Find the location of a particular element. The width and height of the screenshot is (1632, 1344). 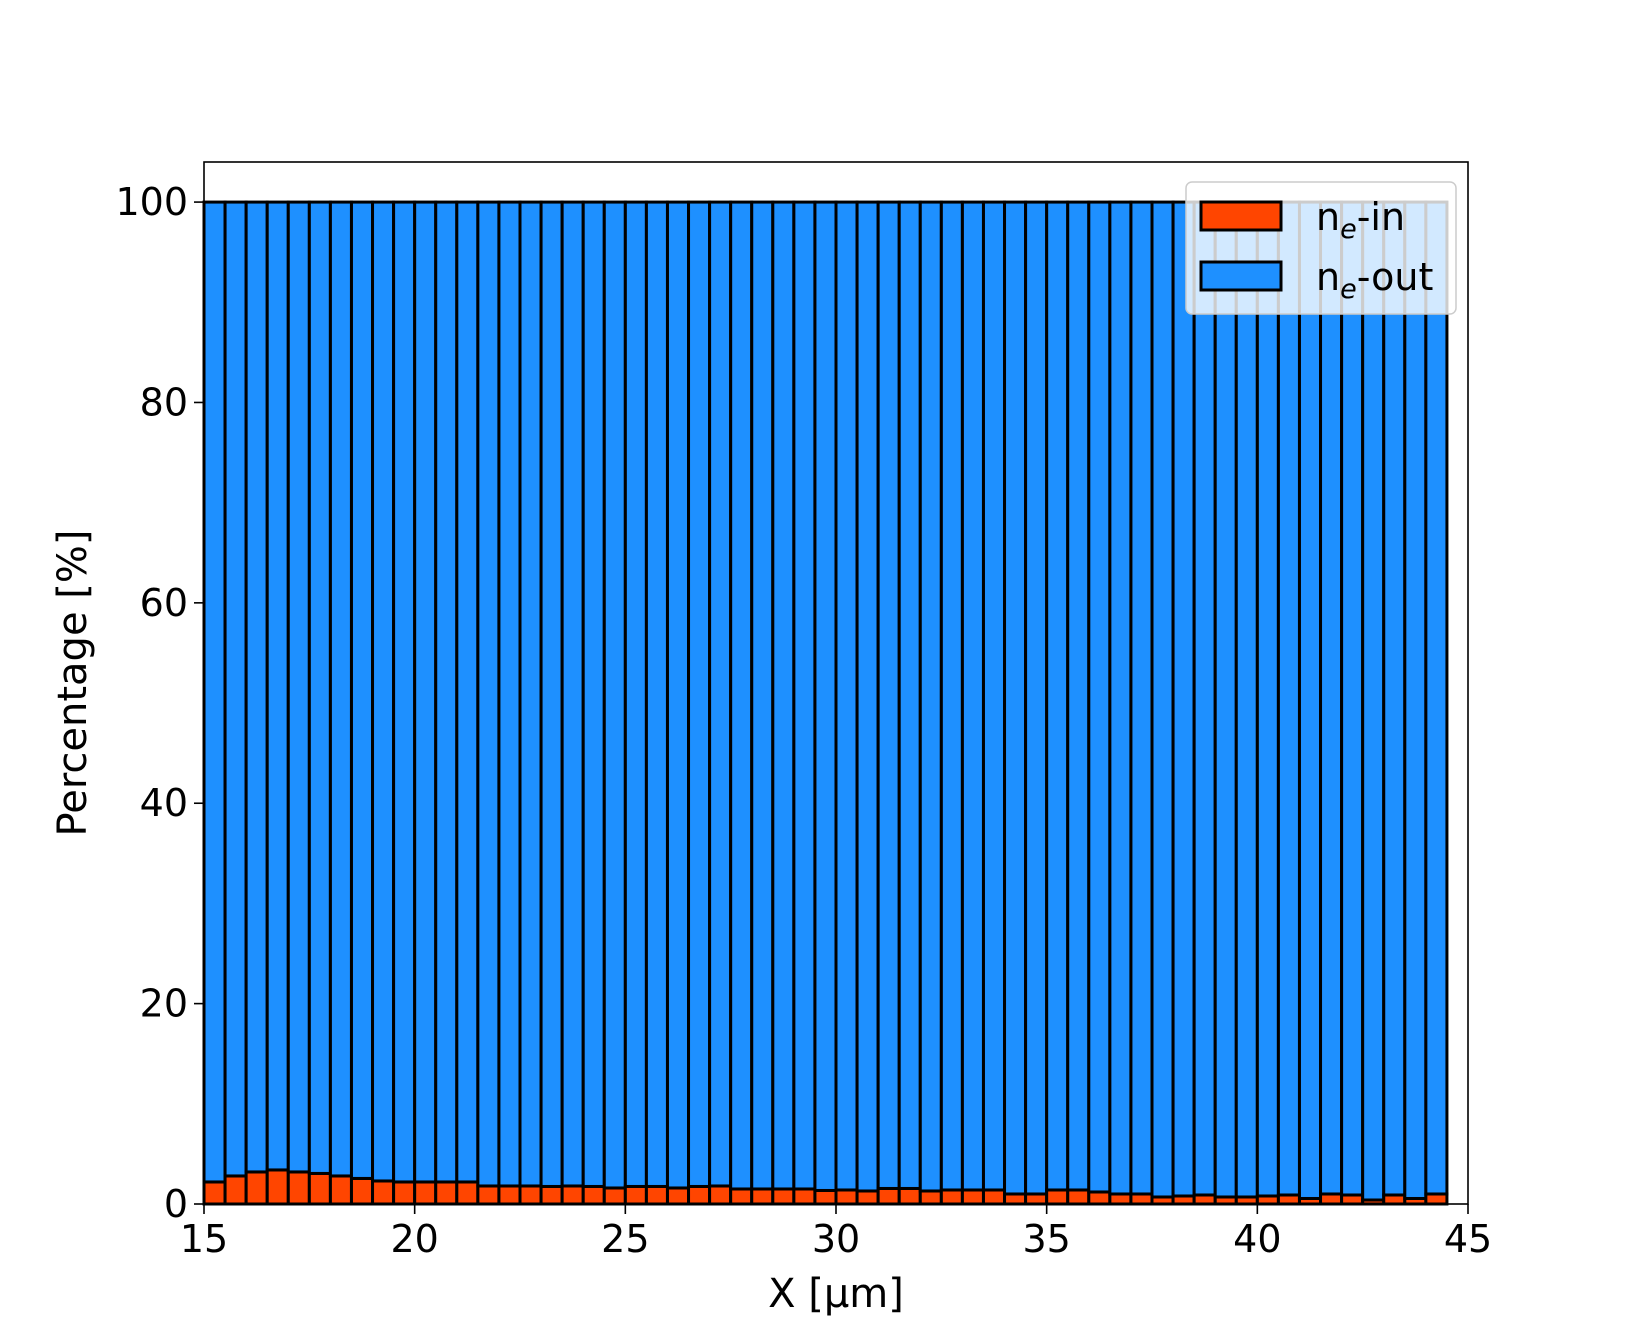

y-tick-label: 80 is located at coordinates (164, 402).